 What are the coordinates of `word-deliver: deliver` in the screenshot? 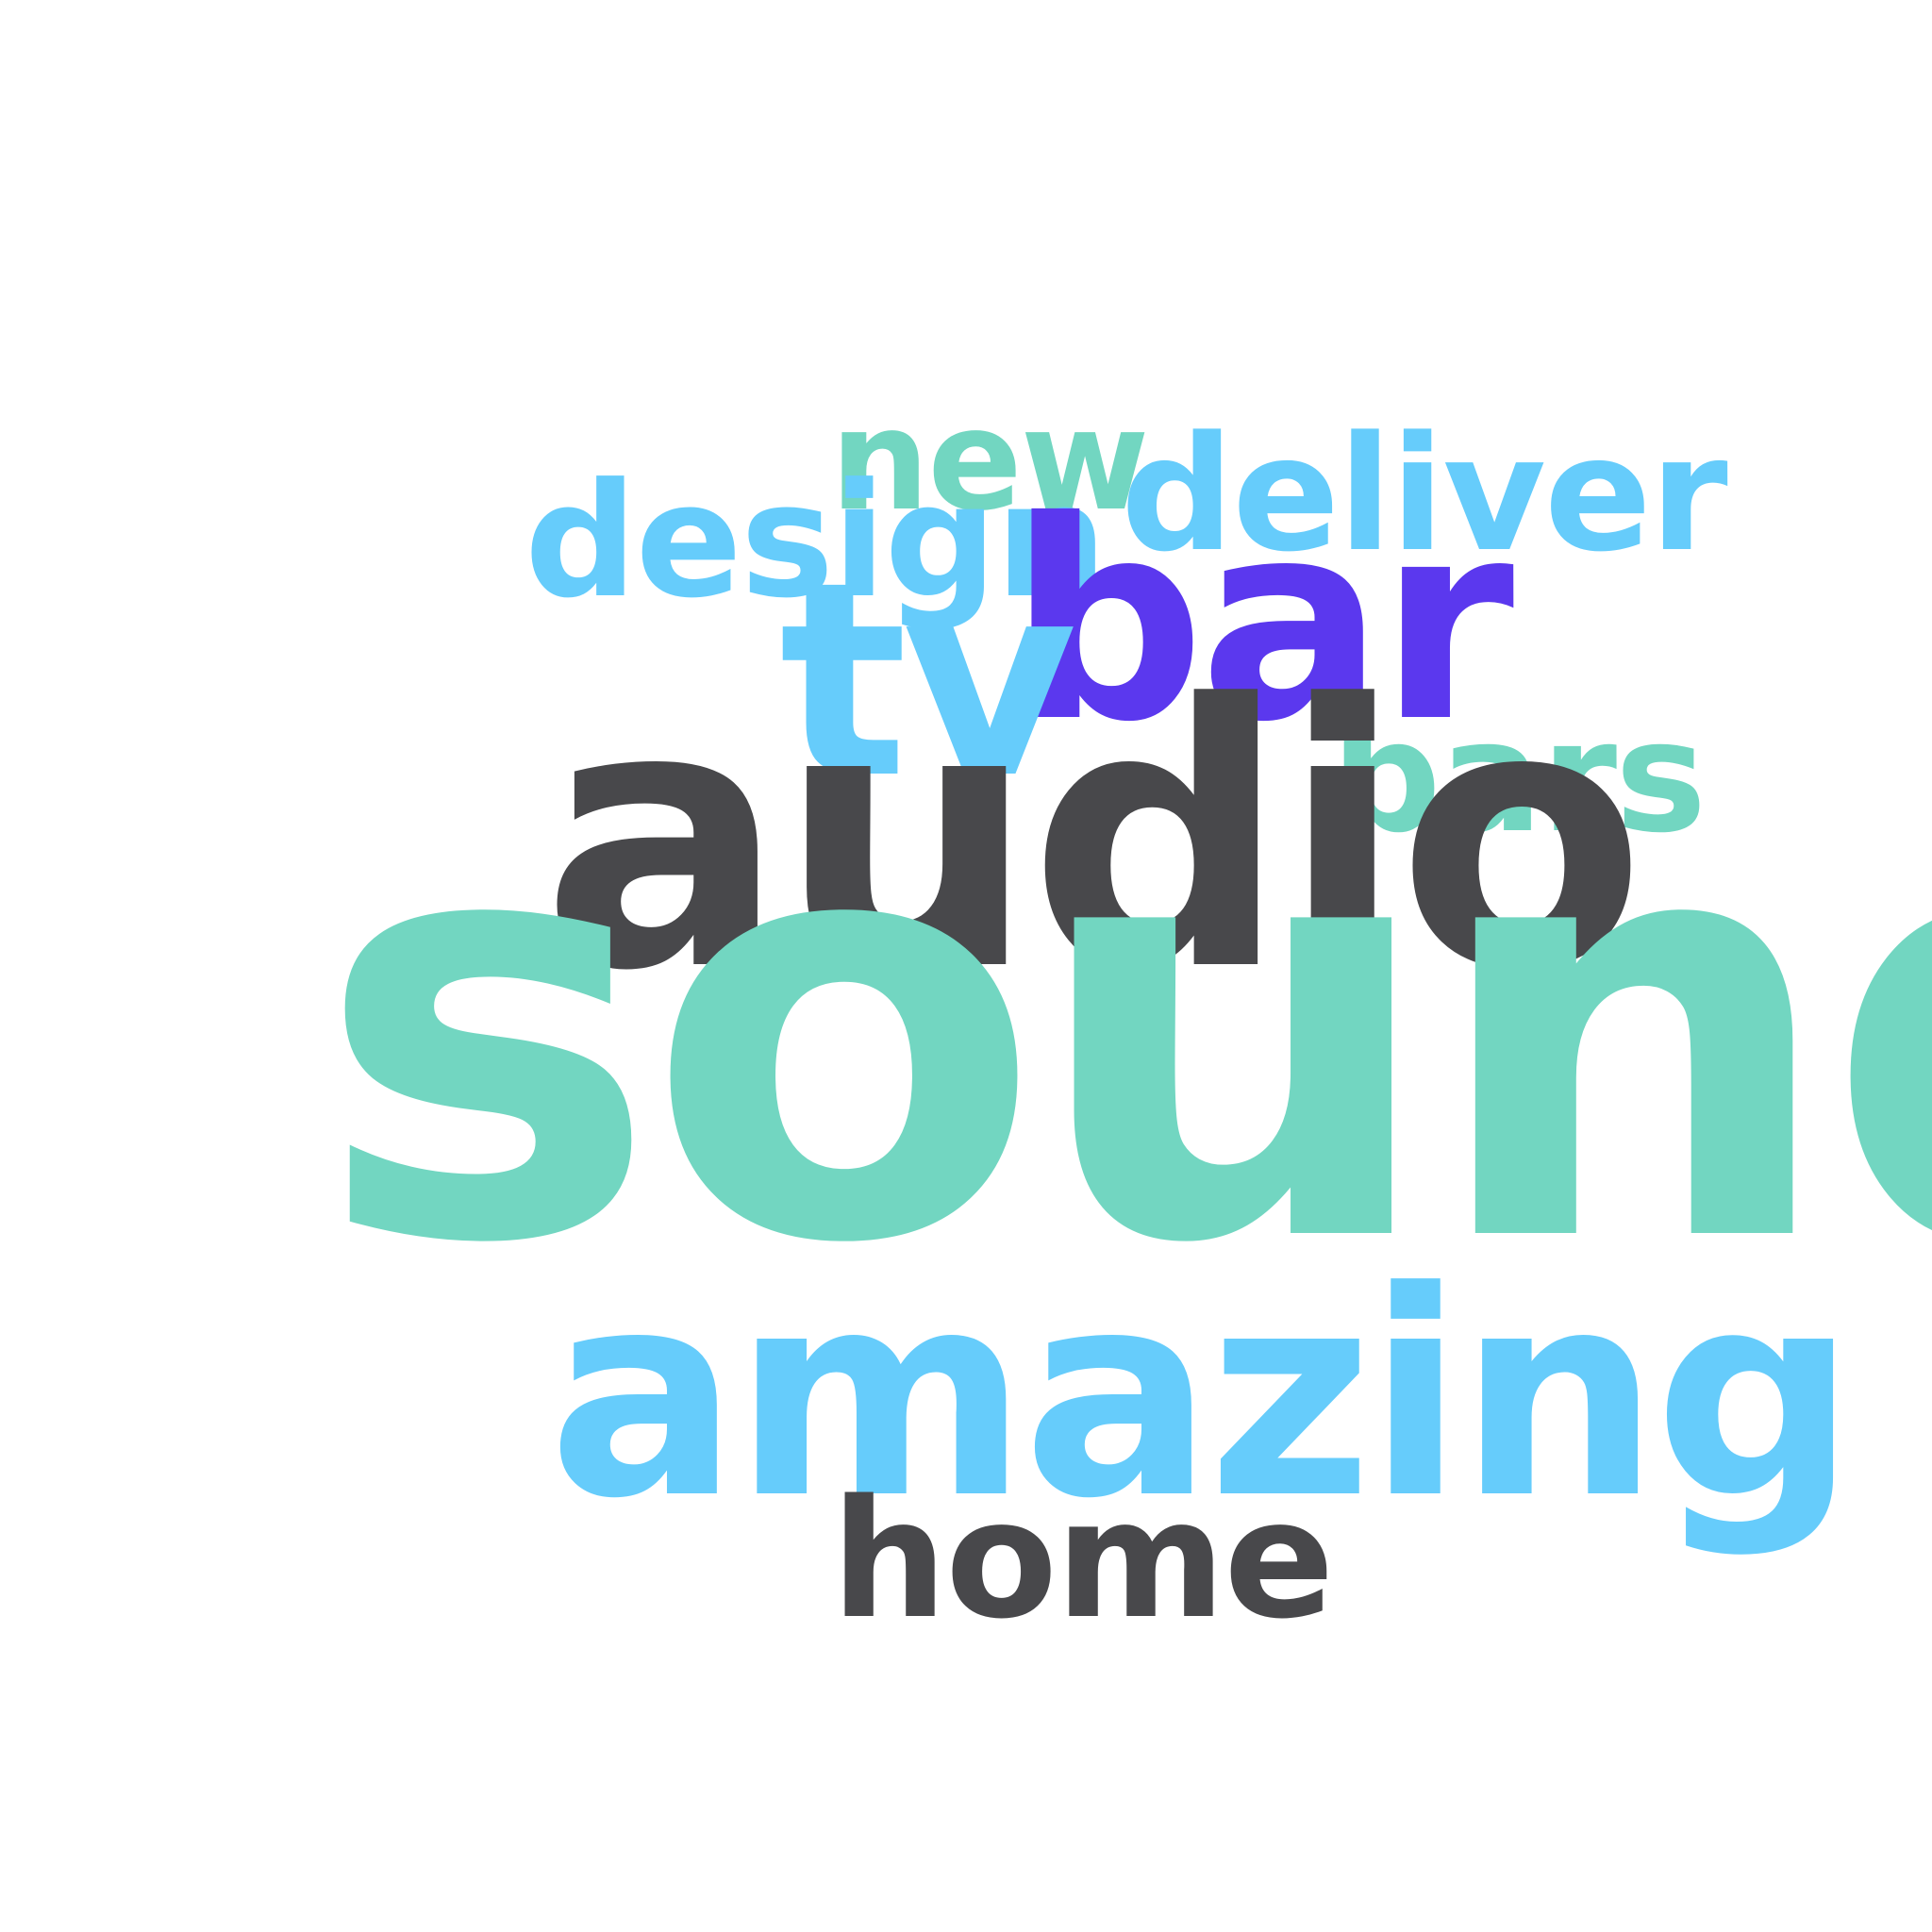 It's located at (1424, 495).